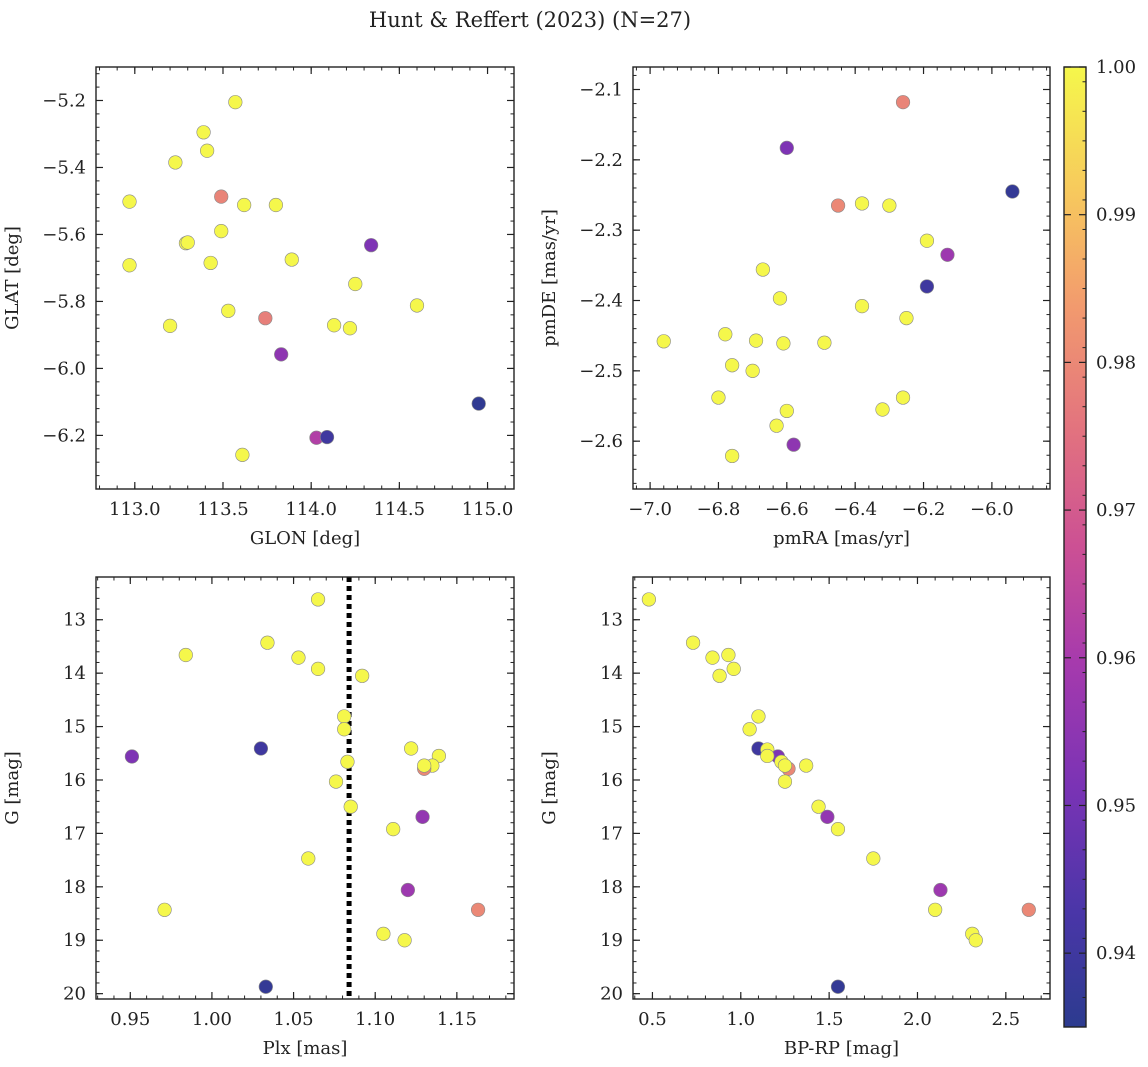  What do you see at coordinates (64, 100) in the screenshot?
I see `y-tick-label: −5.2` at bounding box center [64, 100].